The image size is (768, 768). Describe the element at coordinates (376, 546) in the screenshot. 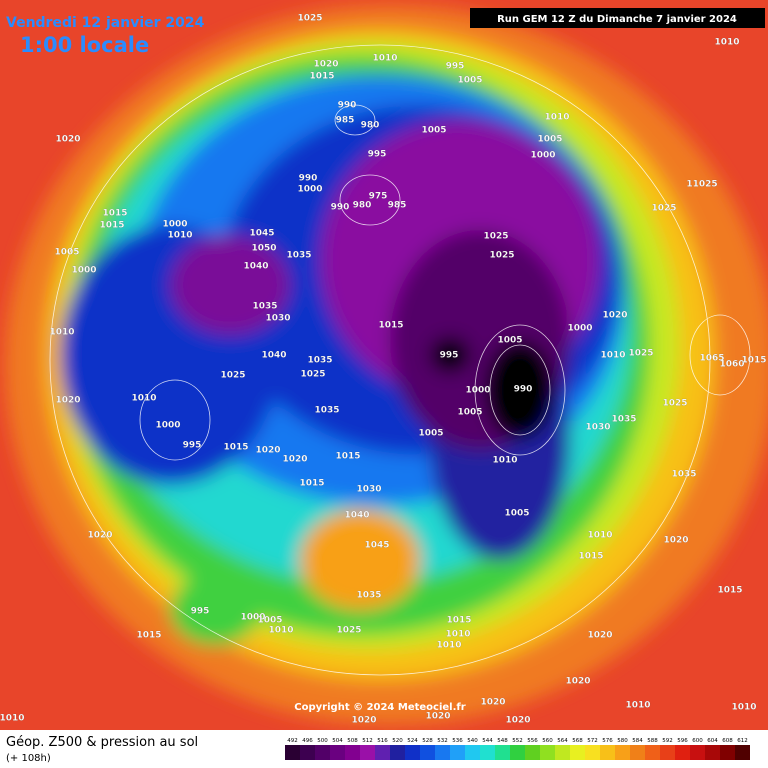

I see `isobar-label: 1045` at that location.